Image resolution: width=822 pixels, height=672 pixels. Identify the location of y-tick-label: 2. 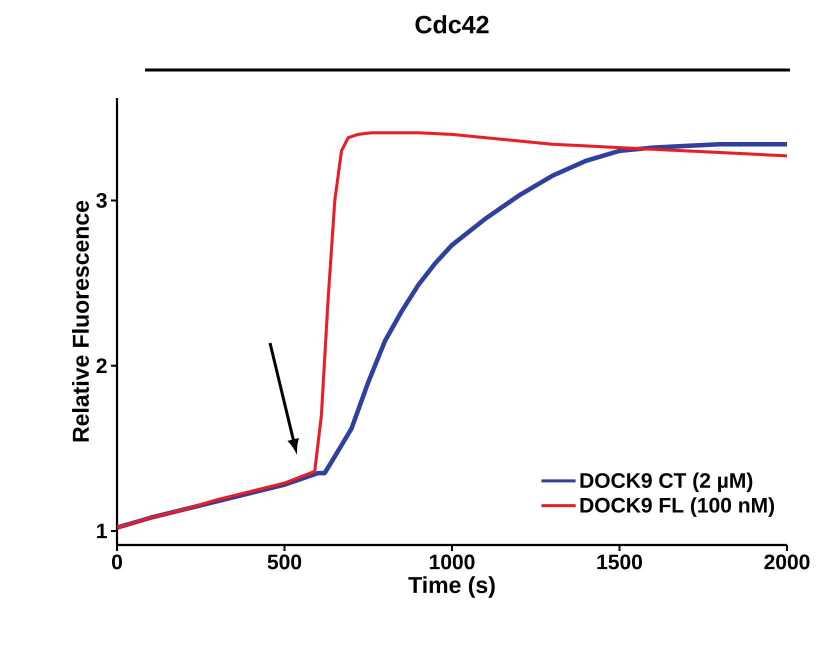
(101, 366).